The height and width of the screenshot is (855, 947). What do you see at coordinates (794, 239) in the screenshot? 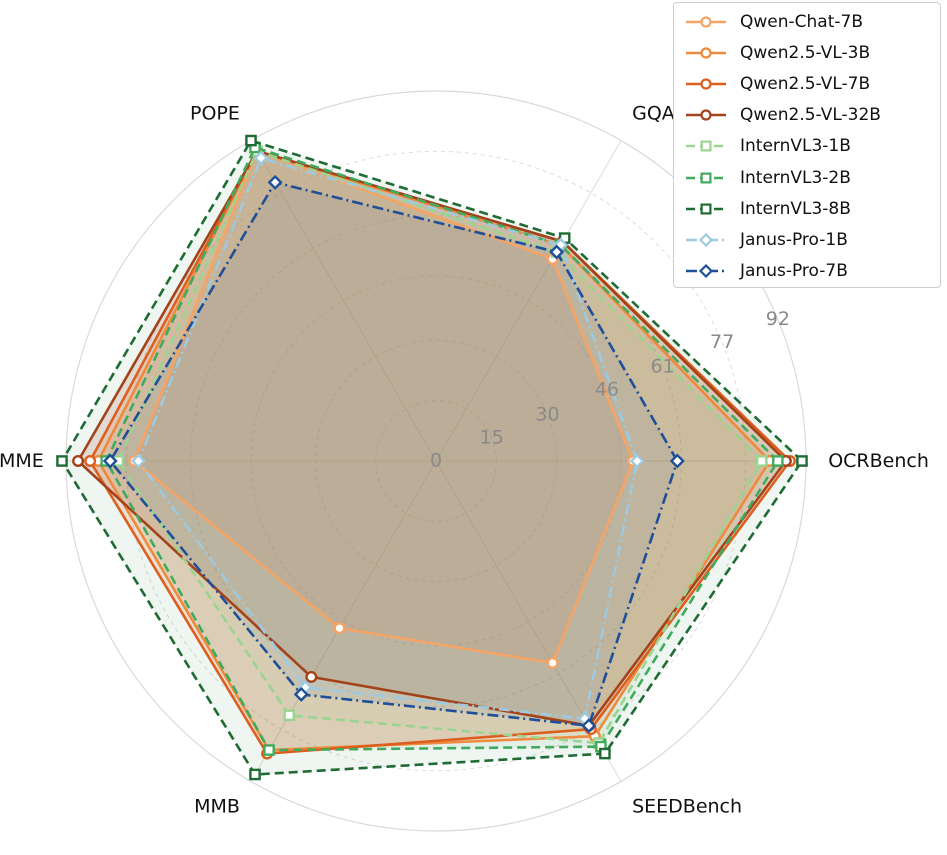
I see `legend-label: Janus-Pro-1B` at bounding box center [794, 239].